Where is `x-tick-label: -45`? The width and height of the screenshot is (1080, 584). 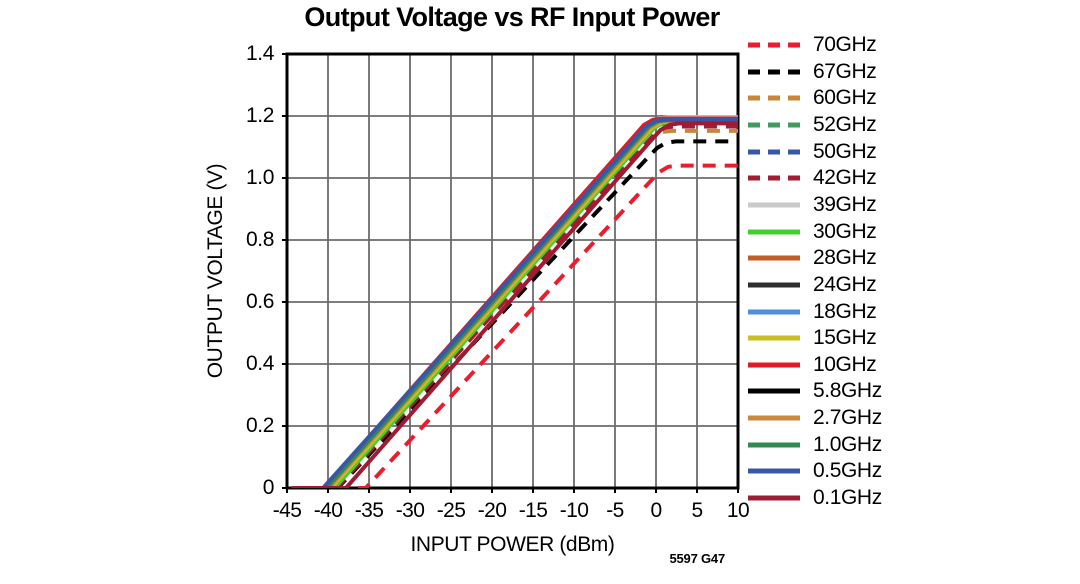 x-tick-label: -45 is located at coordinates (287, 510).